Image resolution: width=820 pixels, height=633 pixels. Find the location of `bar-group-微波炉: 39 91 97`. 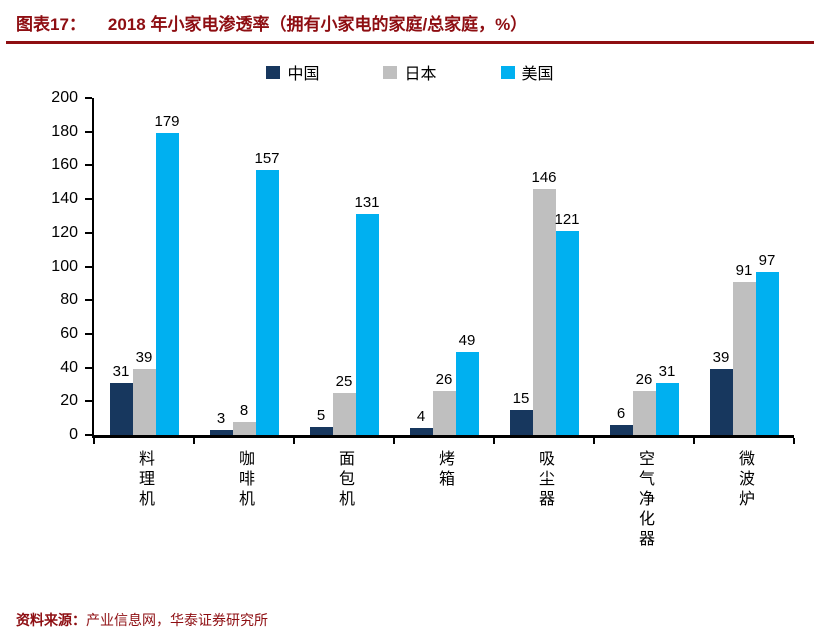

bar-group-微波炉: 39 91 97 is located at coordinates (744, 266).